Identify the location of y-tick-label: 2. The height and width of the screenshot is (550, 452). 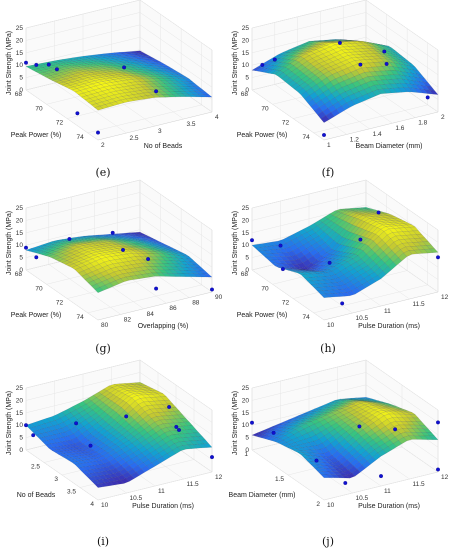
(443, 117).